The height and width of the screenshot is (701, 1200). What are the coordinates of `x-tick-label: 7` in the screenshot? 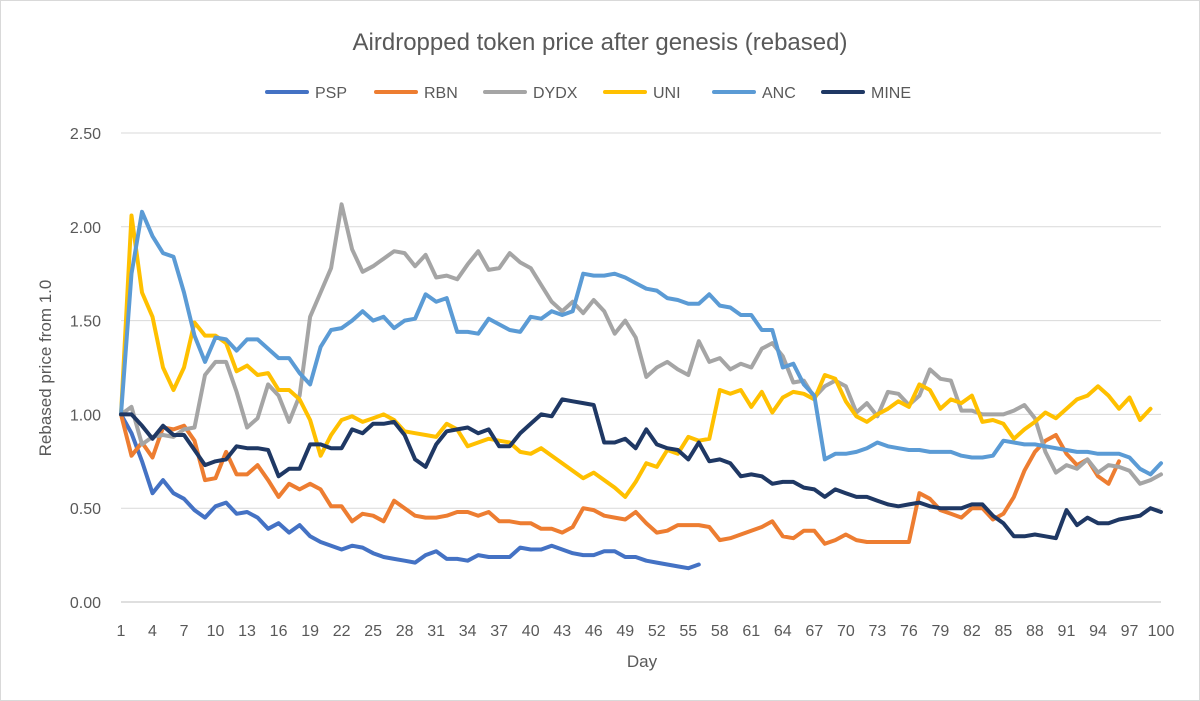 It's located at (184, 631).